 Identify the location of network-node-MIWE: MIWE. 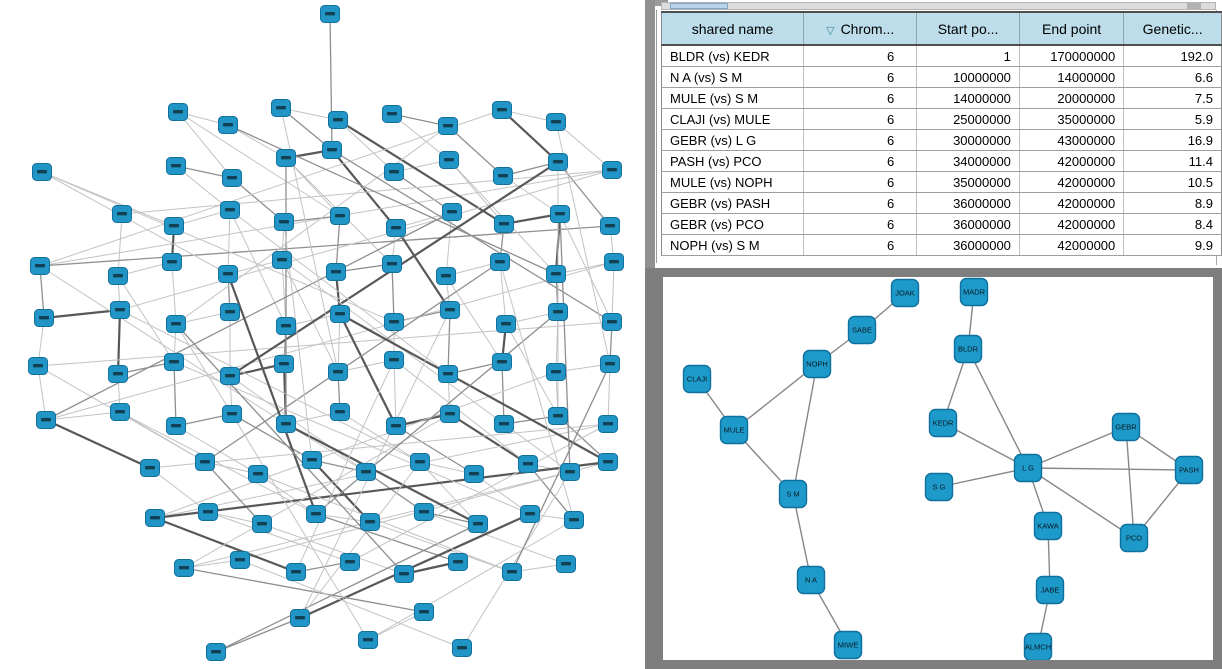
(848, 645).